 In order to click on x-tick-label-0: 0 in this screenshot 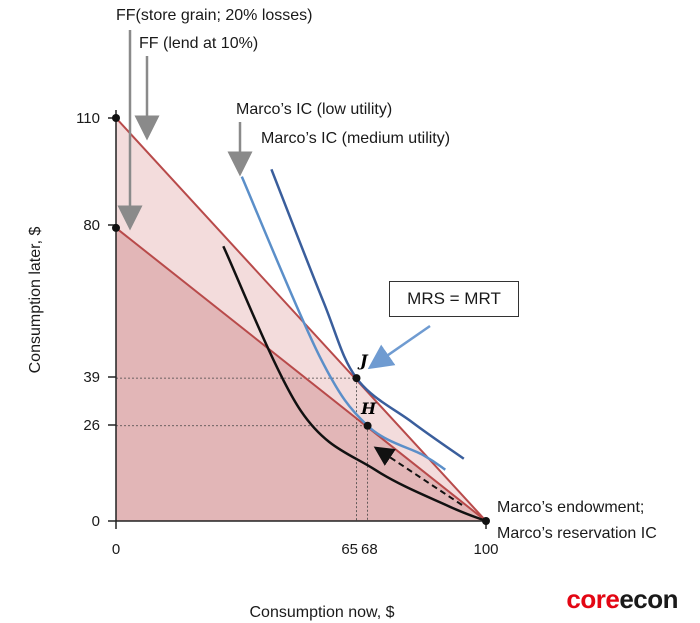, I will do `click(116, 549)`.